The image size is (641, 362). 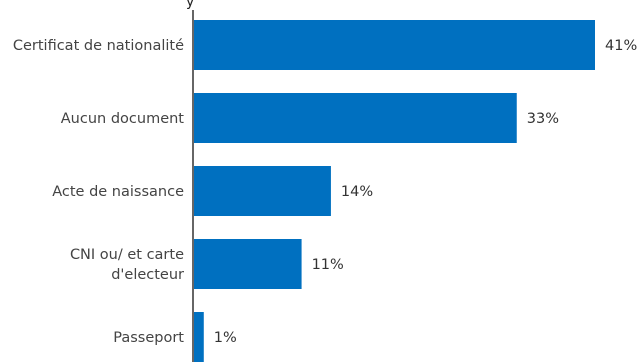 I want to click on value-label-2: 14%, so click(x=357, y=192).